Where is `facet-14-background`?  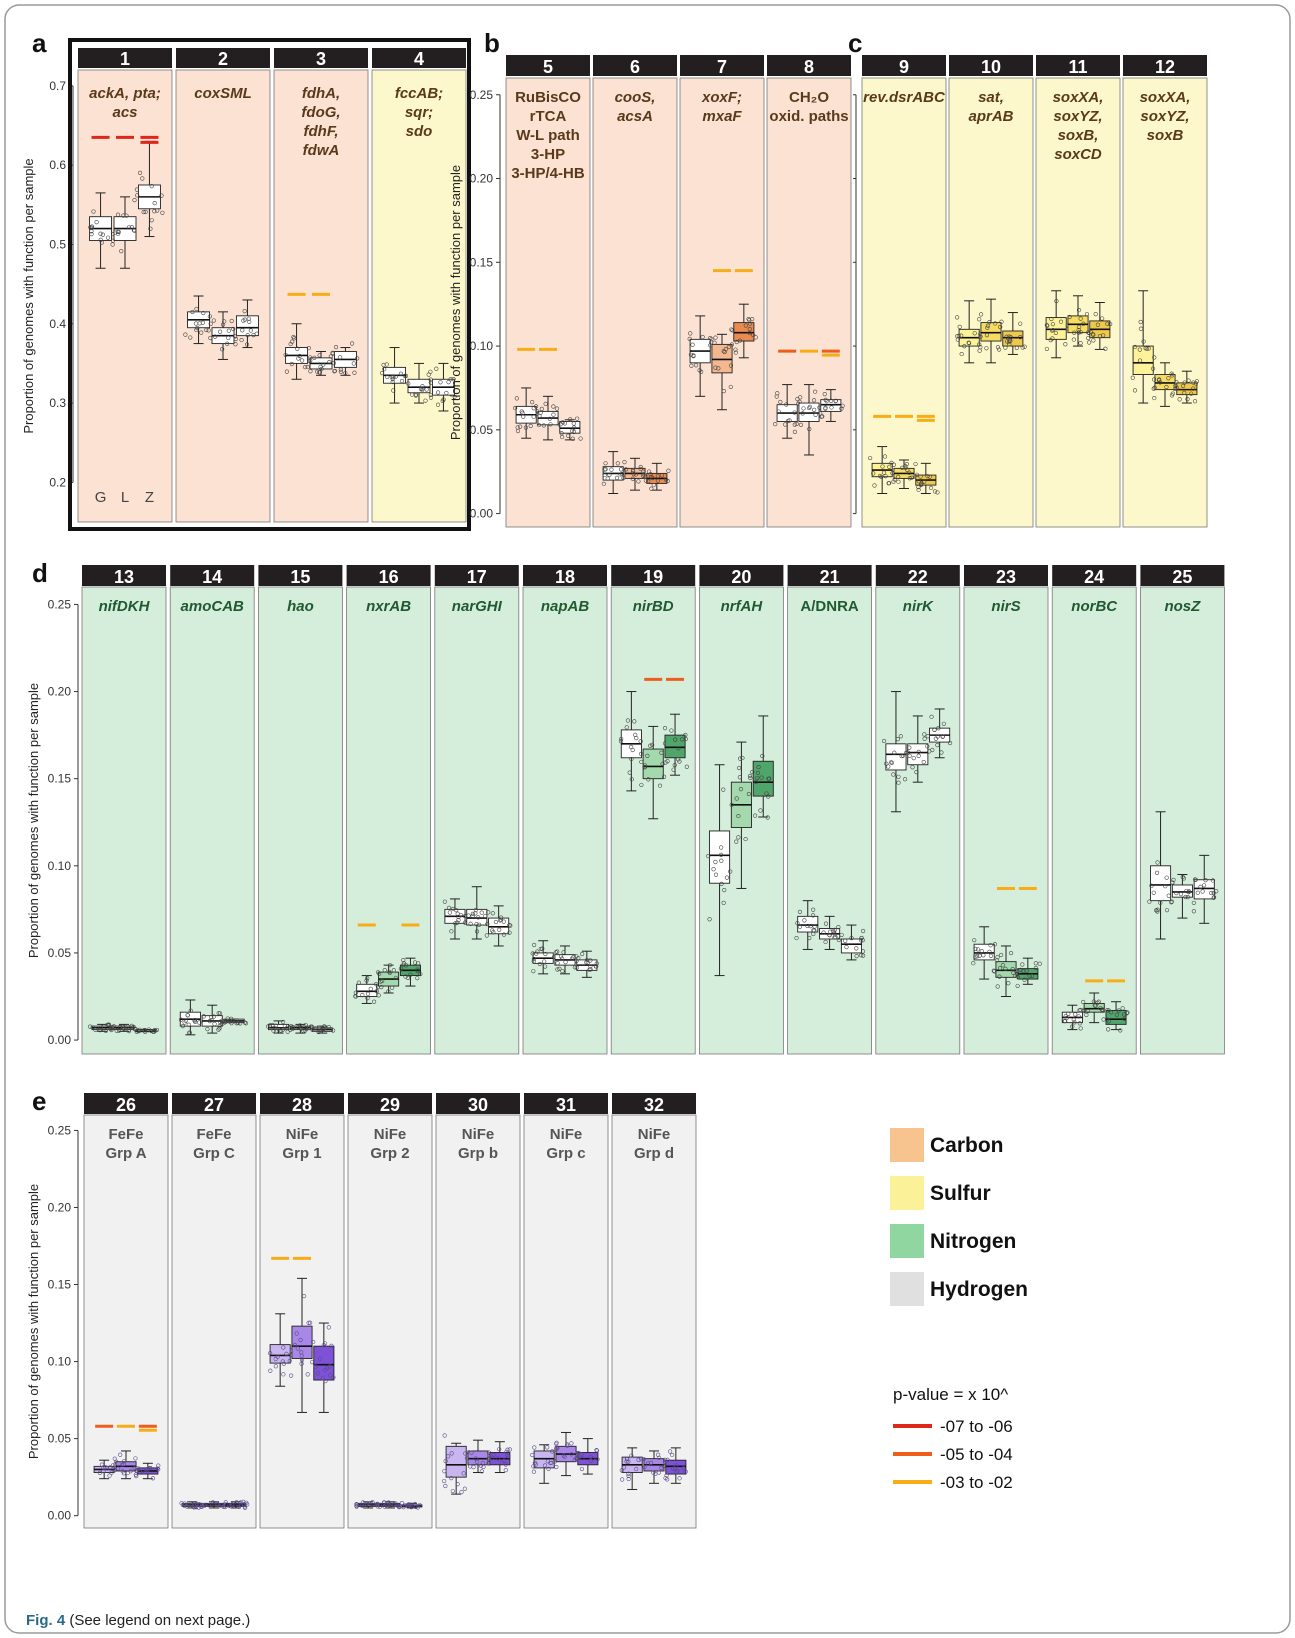
facet-14-background is located at coordinates (212, 820).